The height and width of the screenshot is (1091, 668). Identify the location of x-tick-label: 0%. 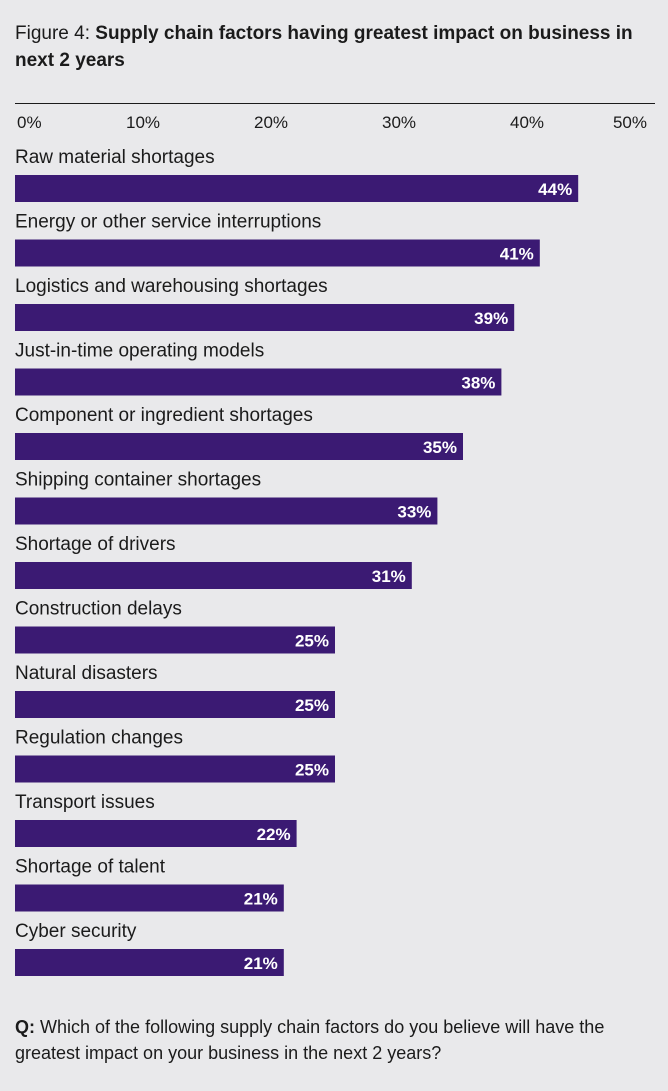
(29, 122).